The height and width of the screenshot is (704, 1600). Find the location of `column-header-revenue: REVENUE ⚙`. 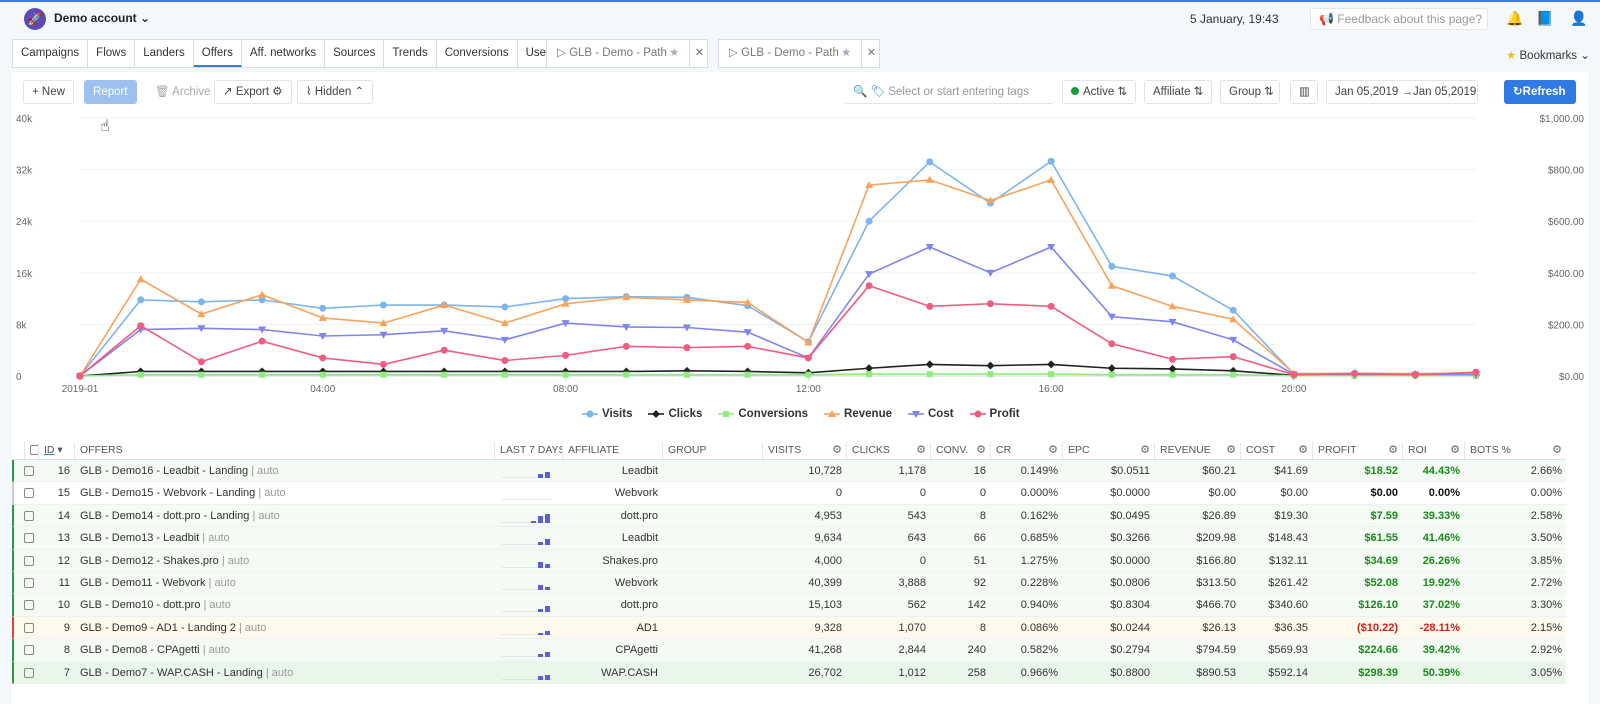

column-header-revenue: REVENUE ⚙ is located at coordinates (1197, 450).